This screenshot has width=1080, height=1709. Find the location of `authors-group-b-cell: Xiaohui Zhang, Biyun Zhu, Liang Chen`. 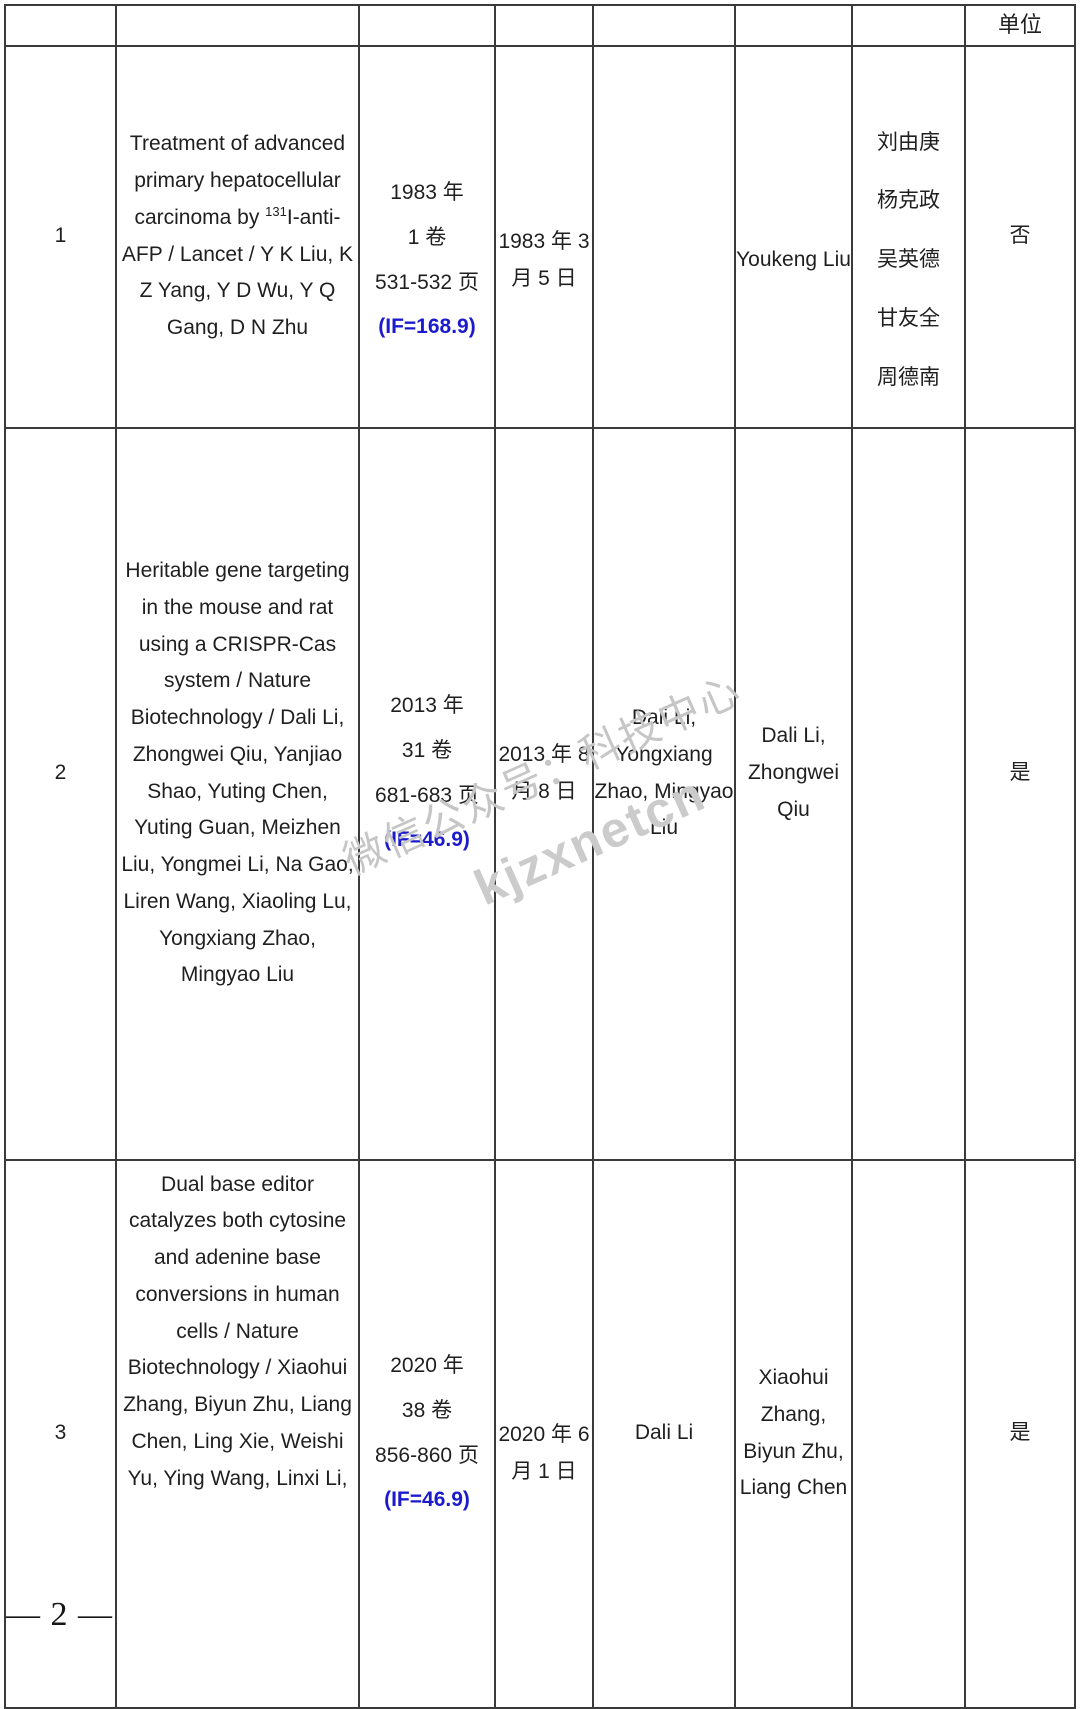

authors-group-b-cell: Xiaohui Zhang, Biyun Zhu, Liang Chen is located at coordinates (793, 1433).